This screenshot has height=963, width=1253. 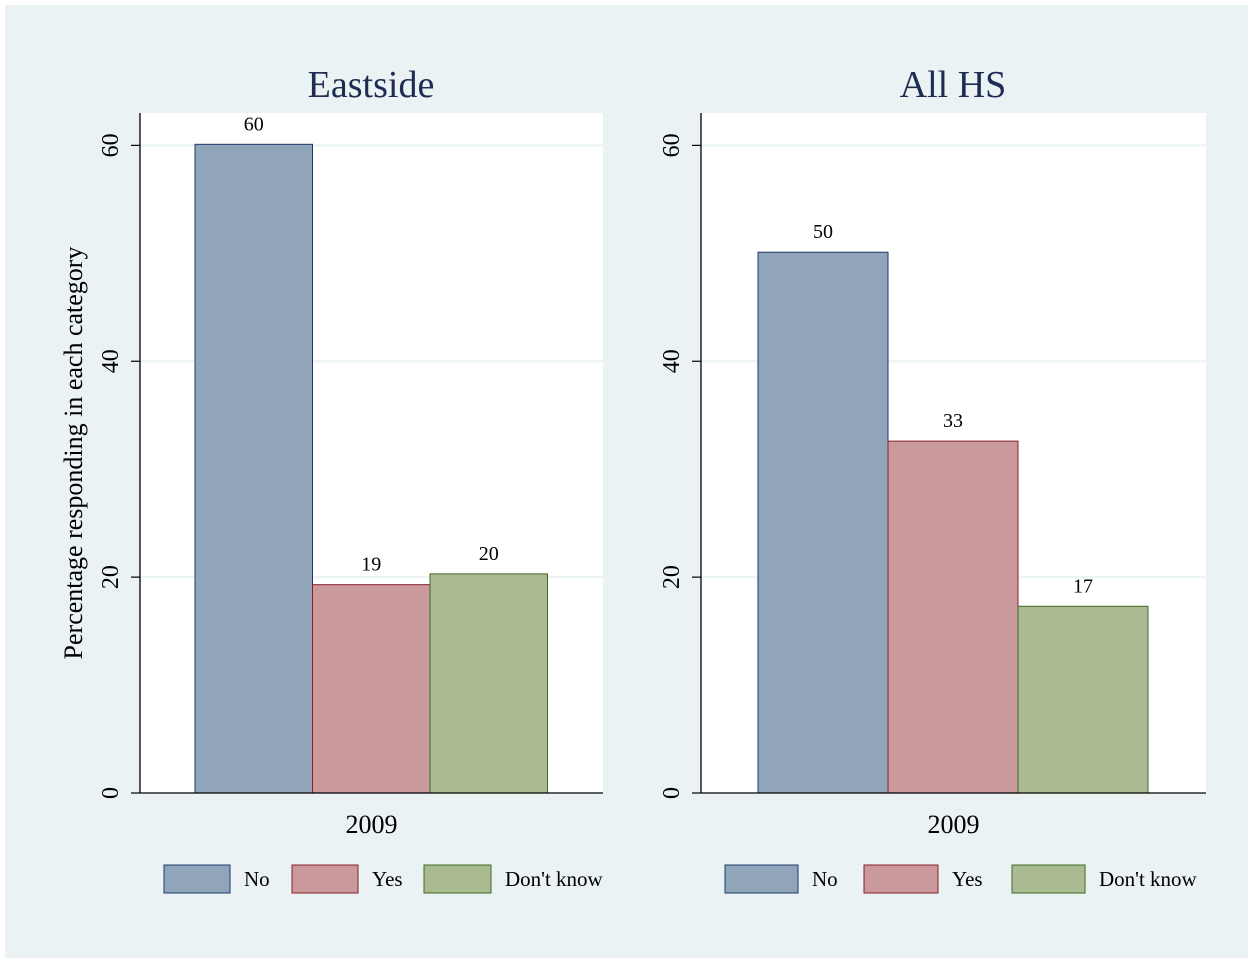 I want to click on chart-title: Eastside, so click(x=371, y=85).